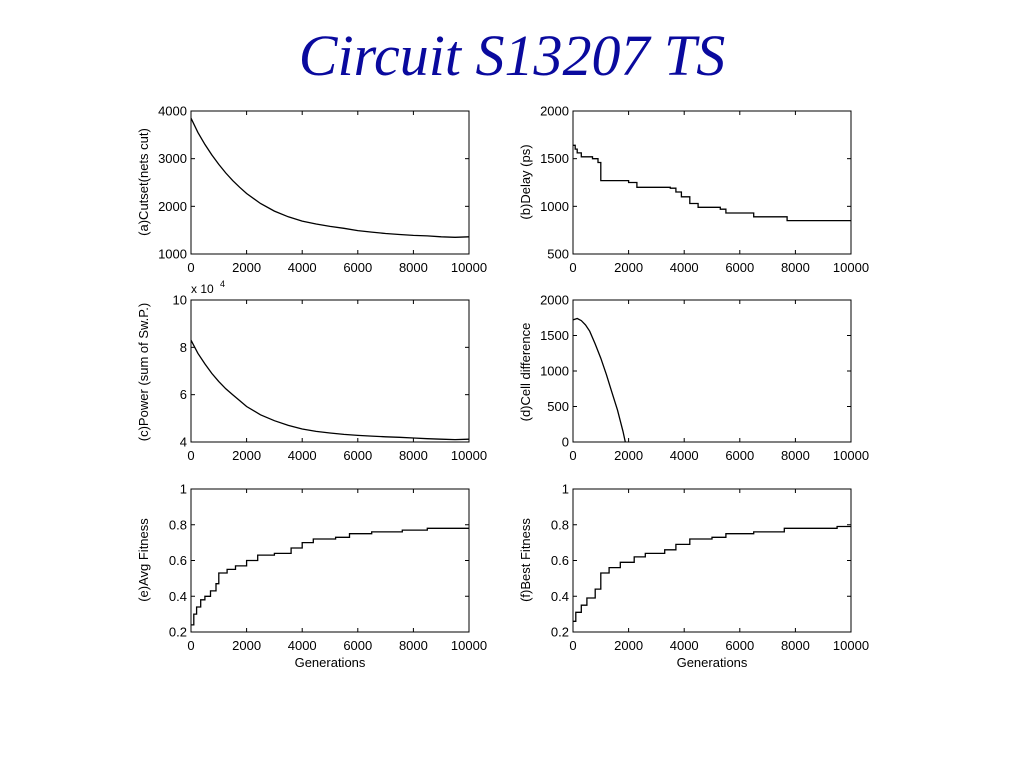 This screenshot has height=768, width=1024. What do you see at coordinates (143, 182) in the screenshot?
I see `y-axis-label: (a)Cutset(nets cut)` at bounding box center [143, 182].